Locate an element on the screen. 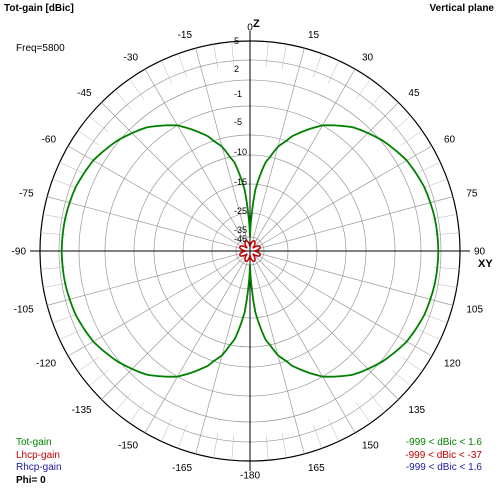 The width and height of the screenshot is (500, 500). angle-tick-label: -180 is located at coordinates (250, 476).